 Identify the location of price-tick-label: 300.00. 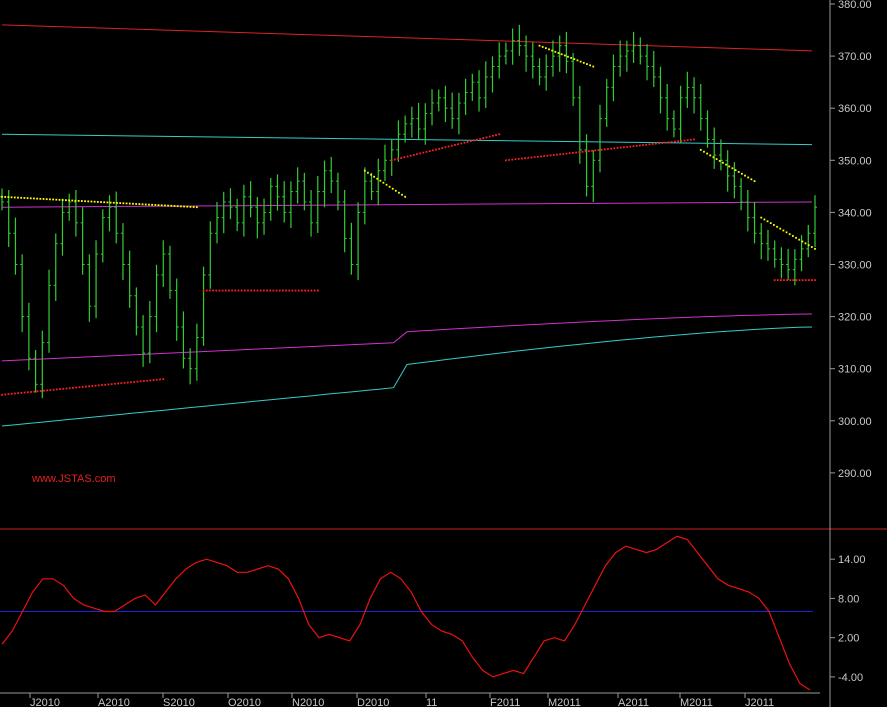
(855, 422).